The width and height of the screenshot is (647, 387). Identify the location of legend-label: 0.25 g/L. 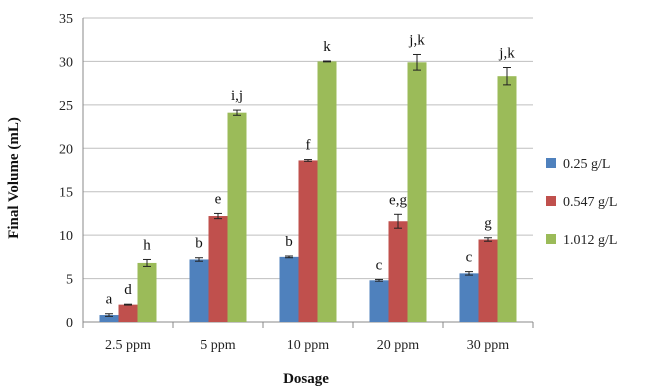
(586, 164).